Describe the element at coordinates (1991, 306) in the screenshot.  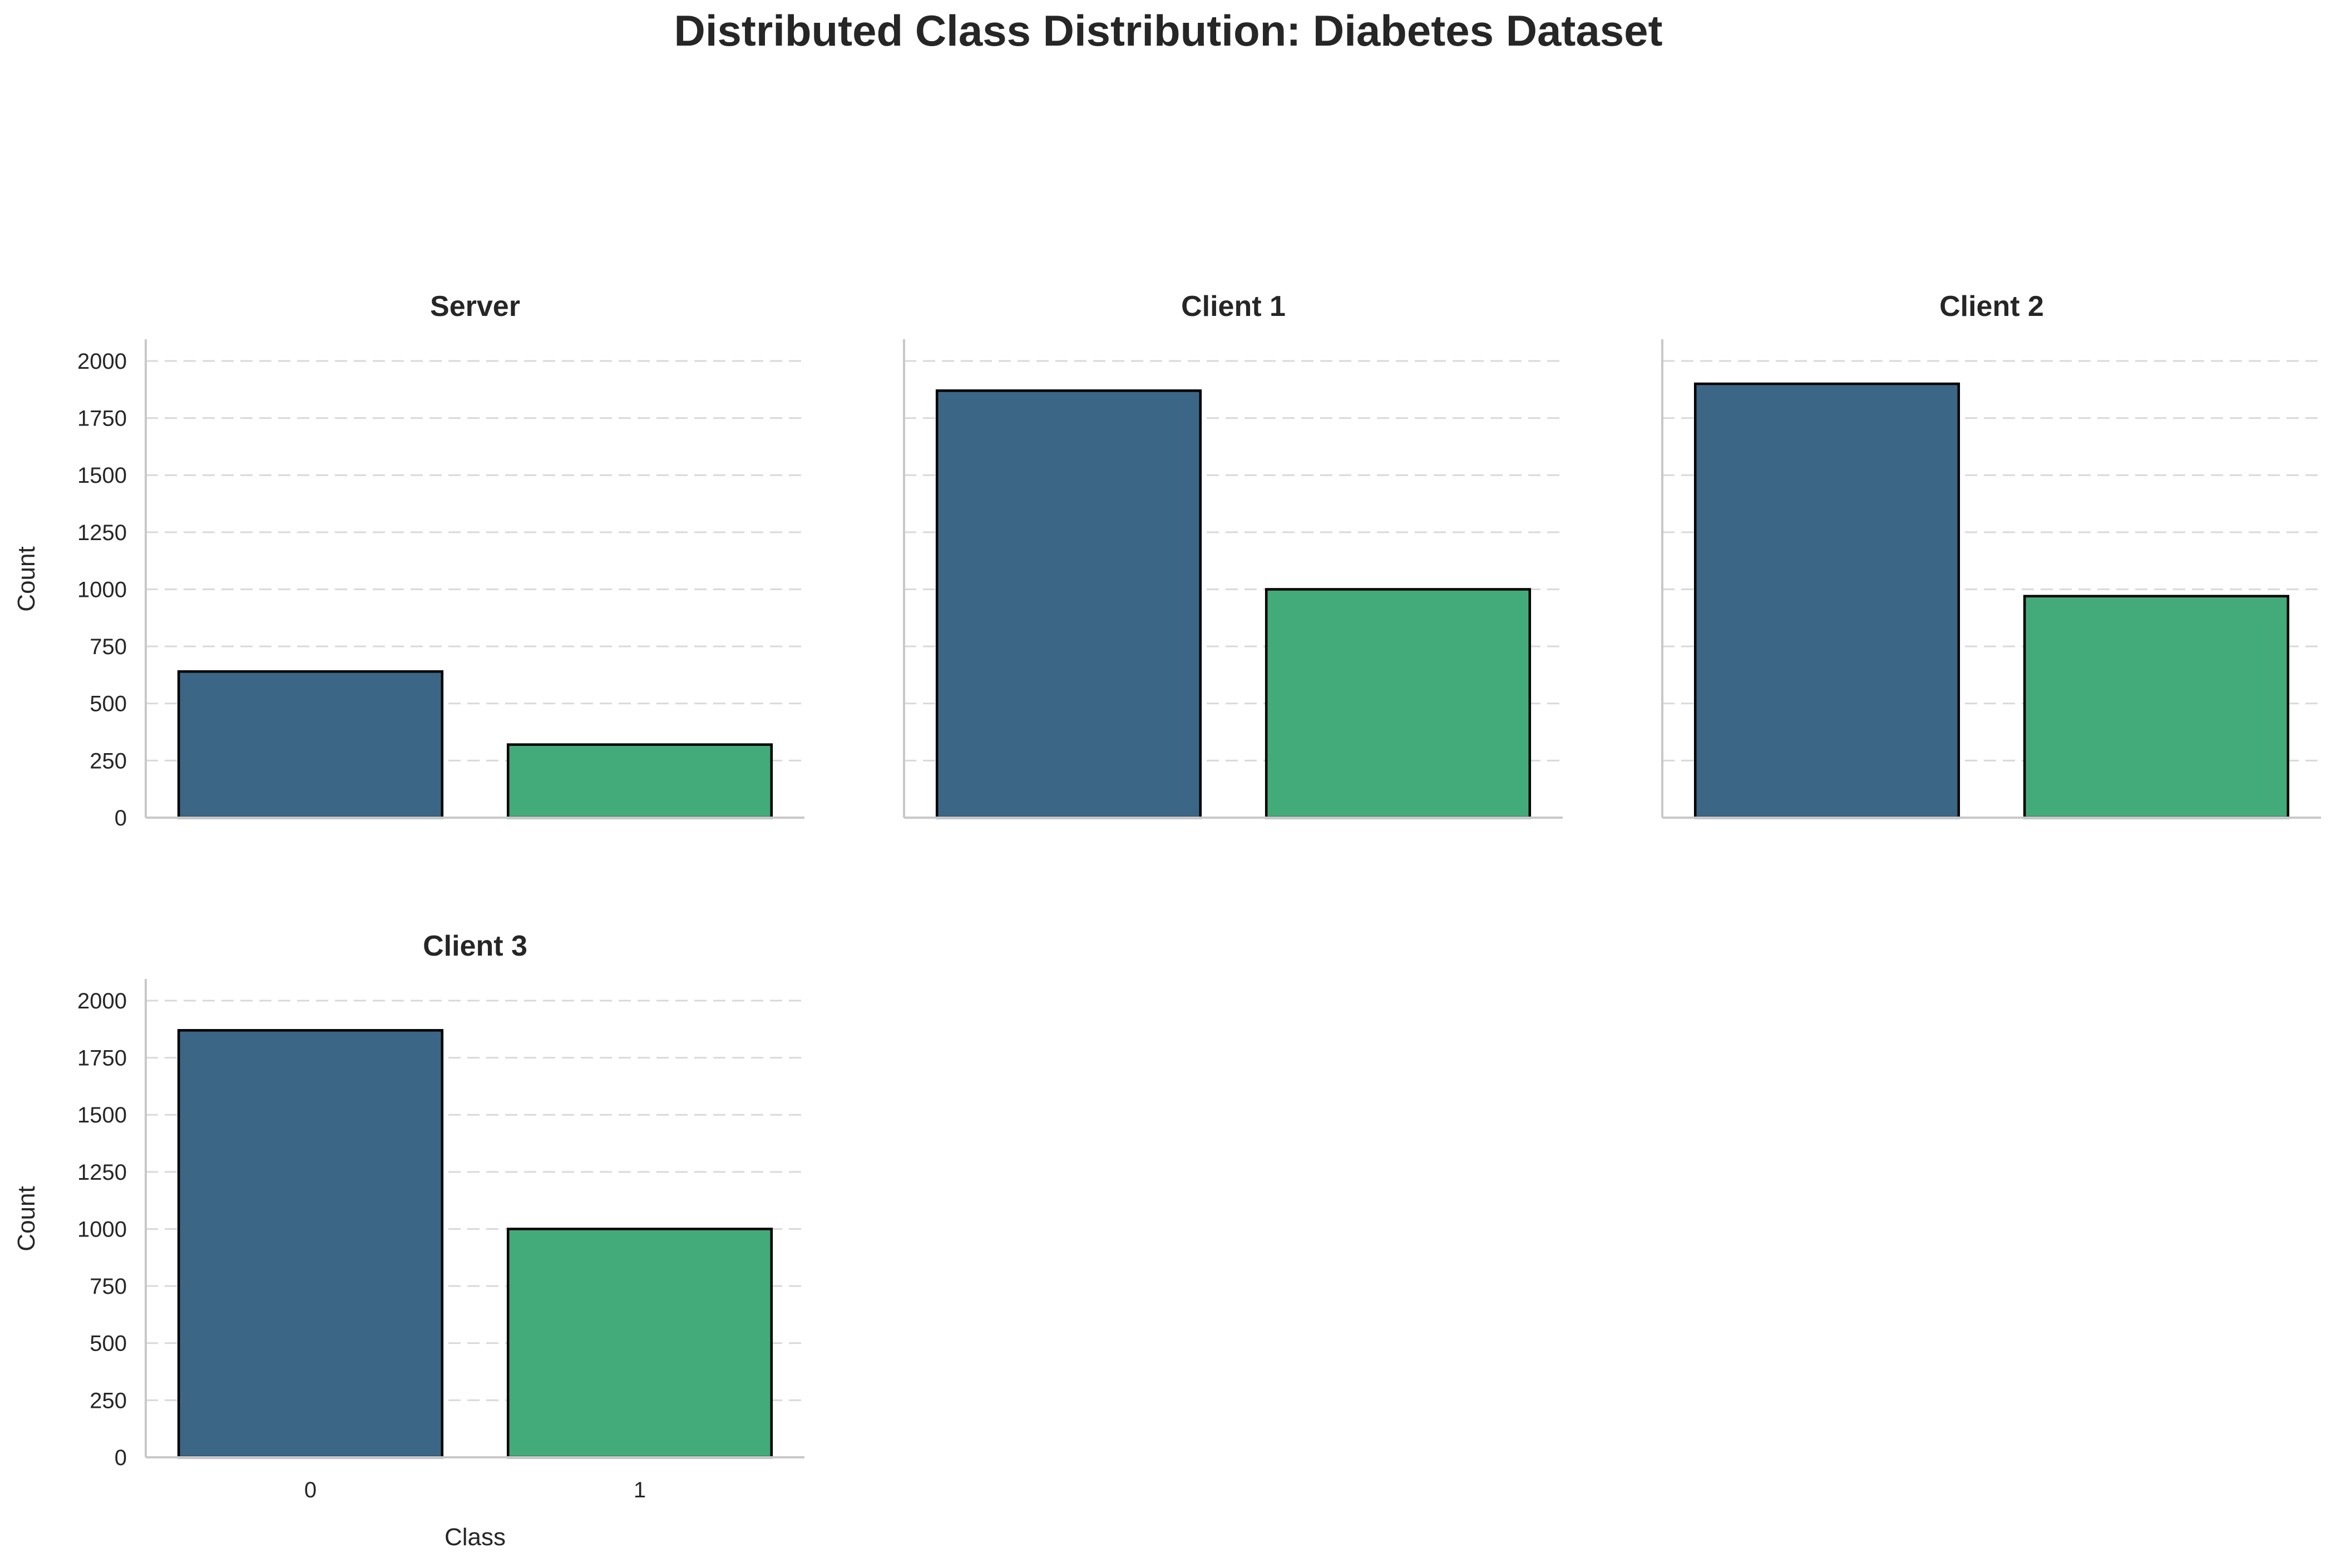
I see `subplot-title: Client 2` at that location.